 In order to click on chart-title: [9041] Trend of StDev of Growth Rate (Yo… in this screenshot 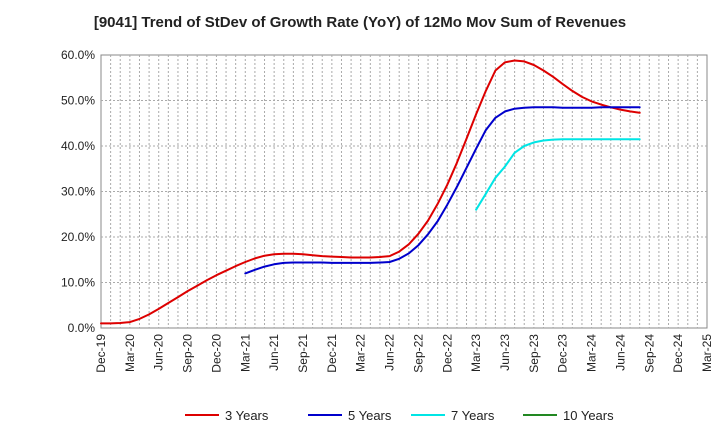, I will do `click(360, 22)`.